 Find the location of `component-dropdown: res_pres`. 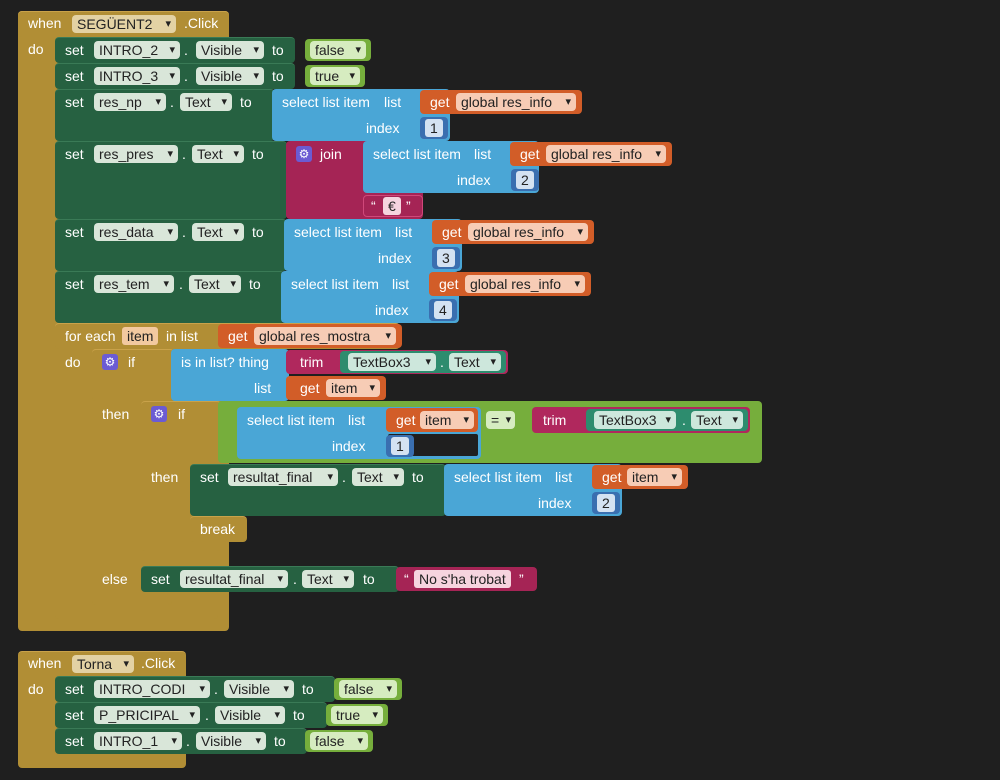

component-dropdown: res_pres is located at coordinates (136, 154).